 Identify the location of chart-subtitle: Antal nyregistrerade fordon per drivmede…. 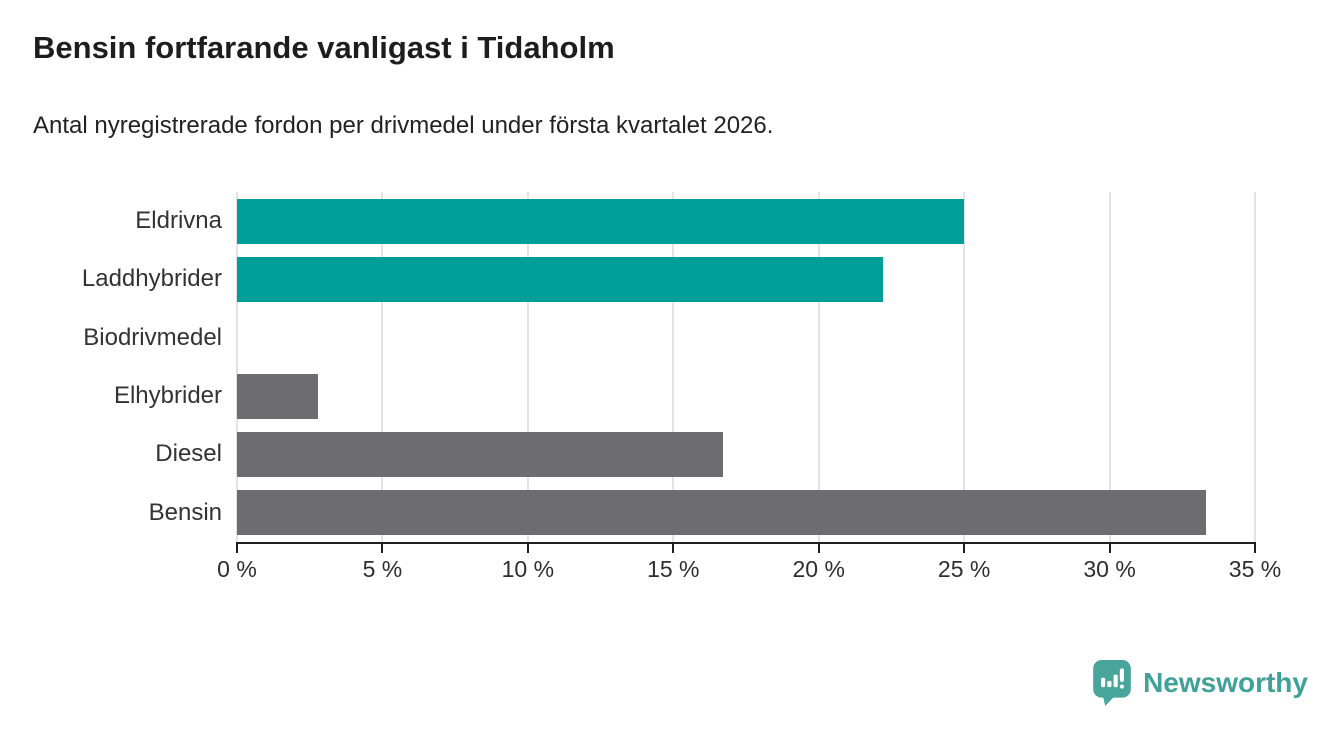
(403, 125).